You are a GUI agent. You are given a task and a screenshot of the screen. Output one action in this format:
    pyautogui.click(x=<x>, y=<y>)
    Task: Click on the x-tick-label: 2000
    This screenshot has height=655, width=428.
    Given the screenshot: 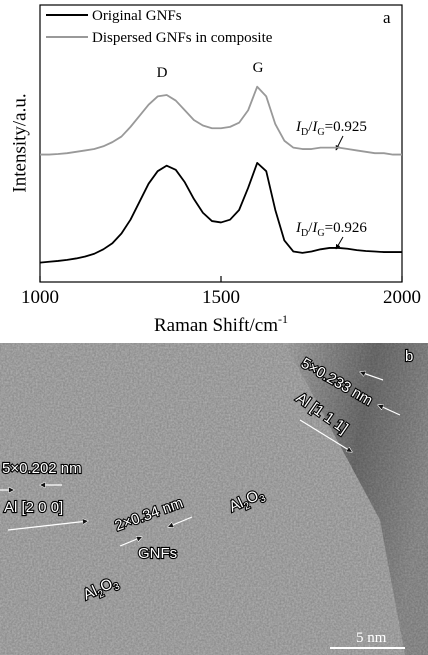 What is the action you would take?
    pyautogui.click(x=402, y=297)
    